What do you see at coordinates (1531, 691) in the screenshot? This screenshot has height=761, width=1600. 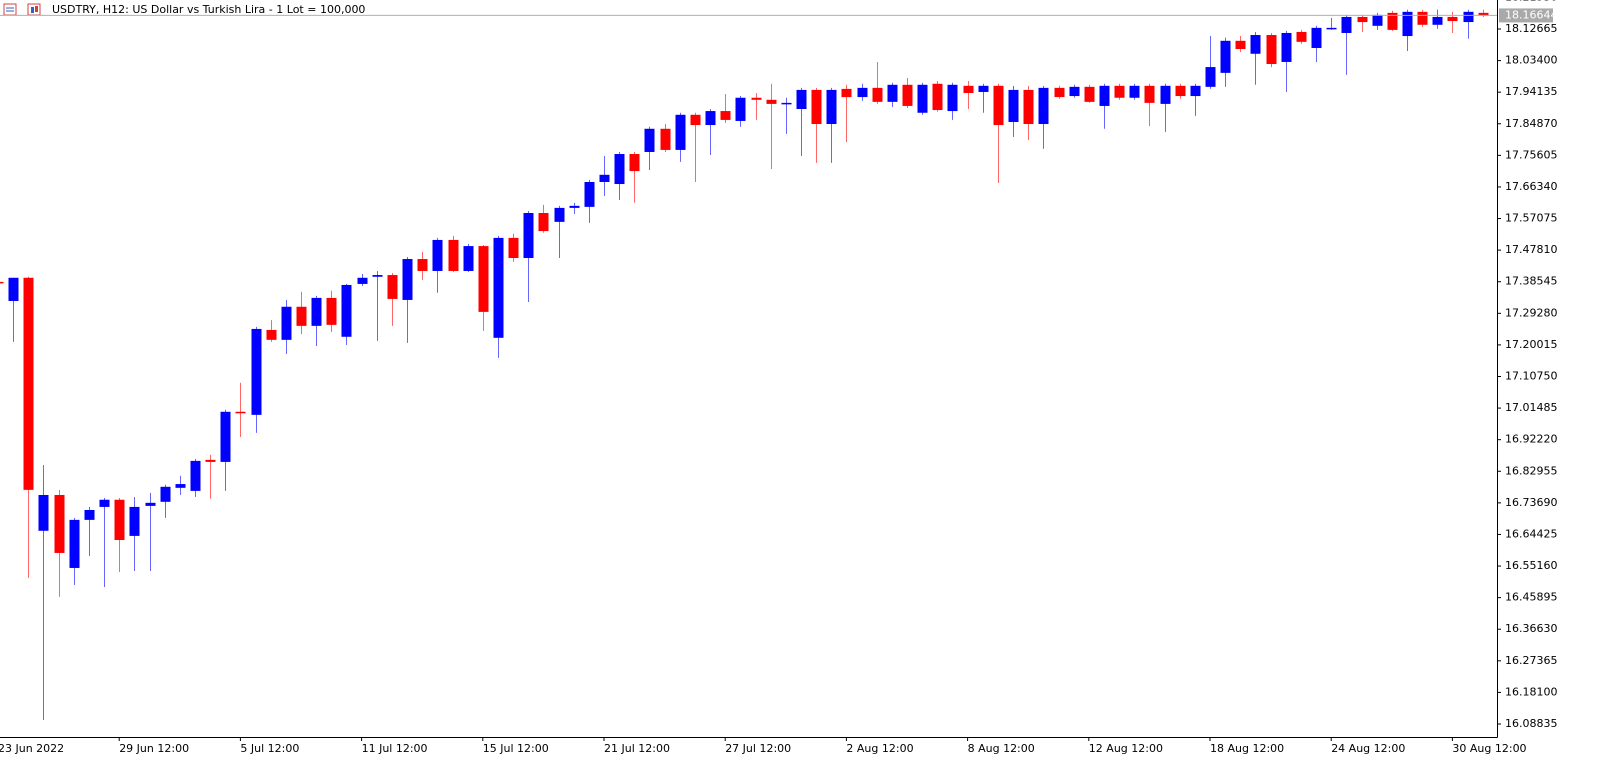 I see `y-tick-label: 16.18100` at bounding box center [1531, 691].